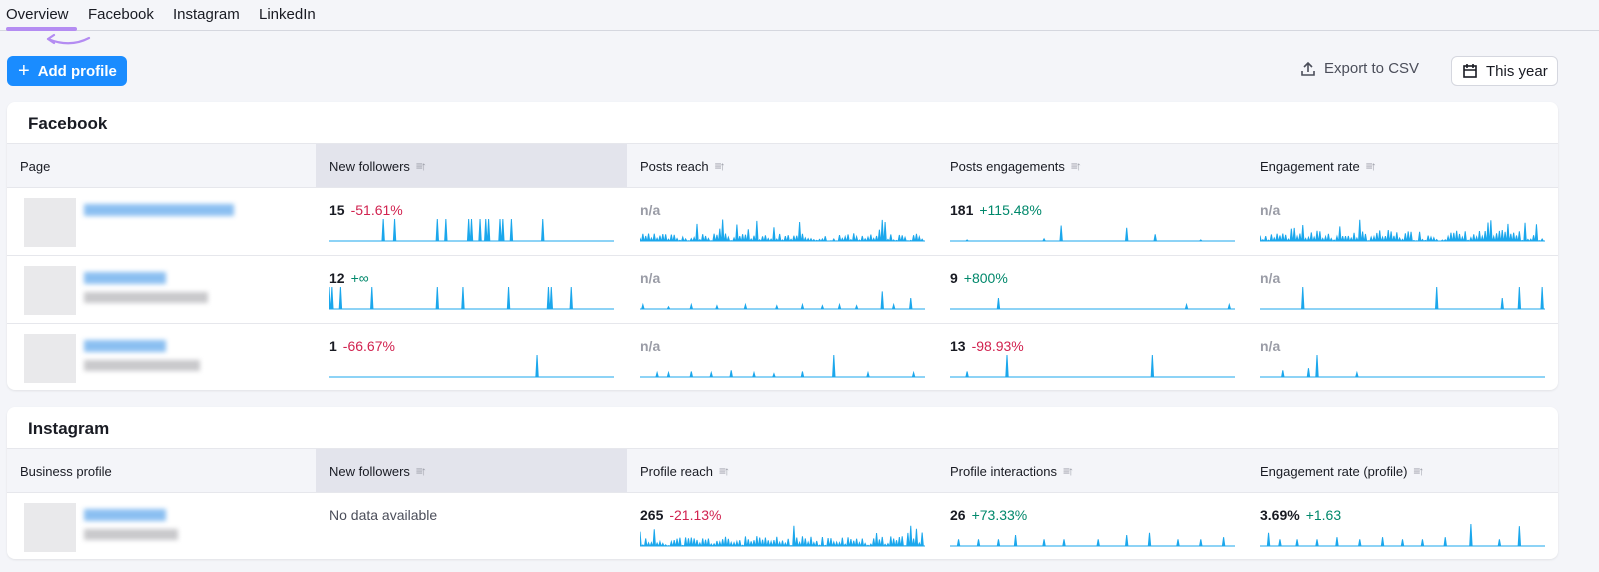  I want to click on metric-number: 3.69%, so click(1280, 515).